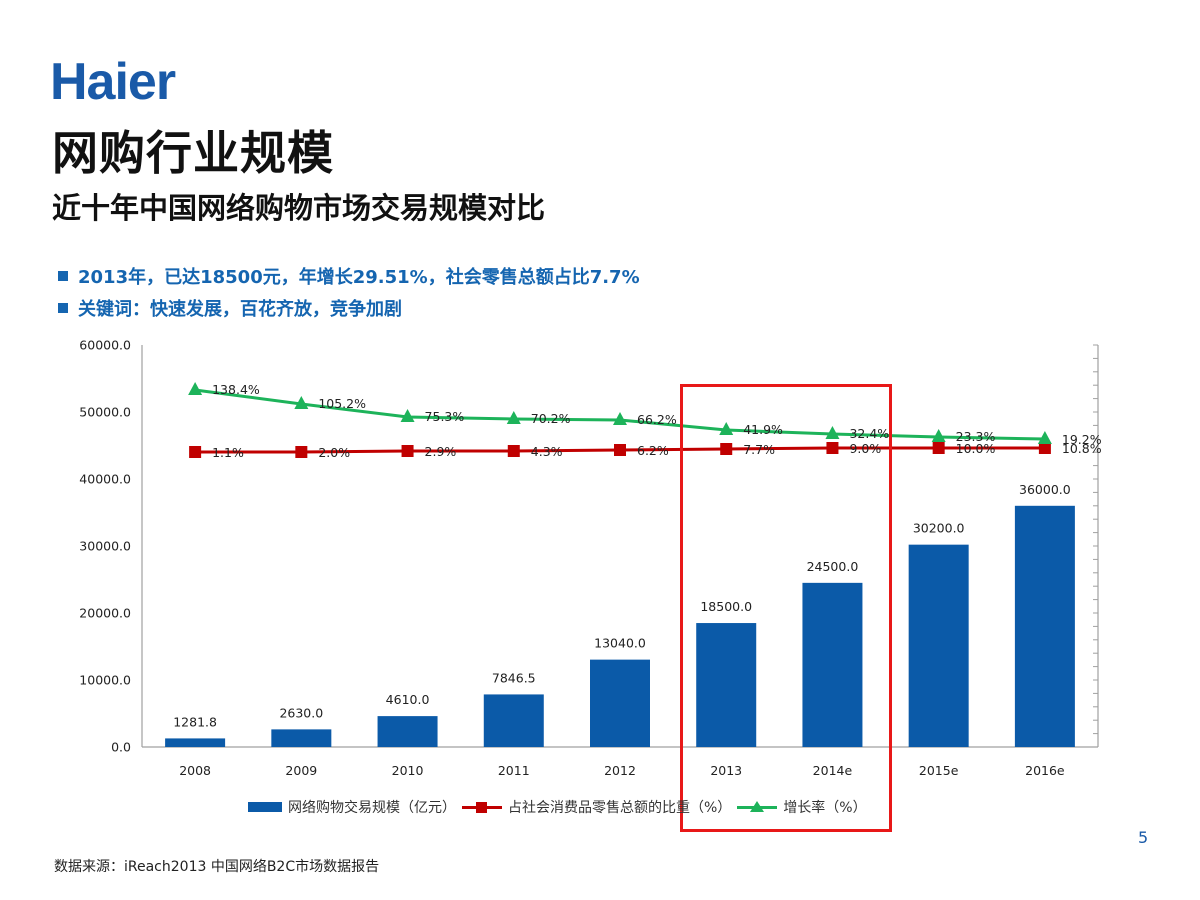  I want to click on x-tick-label: 2010, so click(408, 770).